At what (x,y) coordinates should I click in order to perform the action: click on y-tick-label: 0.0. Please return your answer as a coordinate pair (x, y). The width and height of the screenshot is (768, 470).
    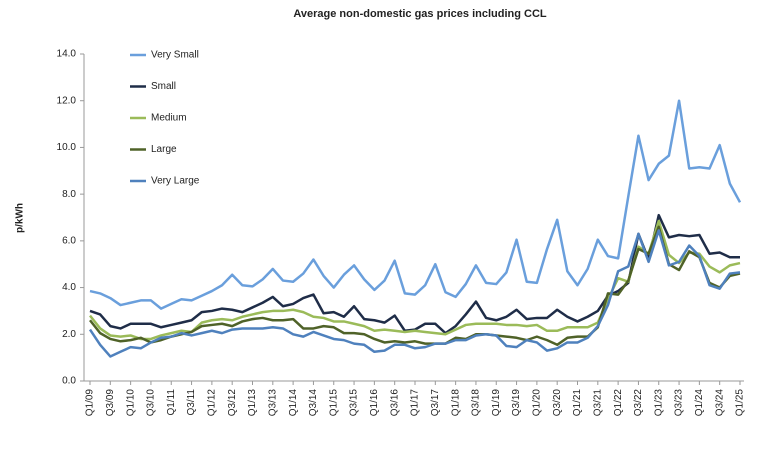
    Looking at the image, I should click on (69, 381).